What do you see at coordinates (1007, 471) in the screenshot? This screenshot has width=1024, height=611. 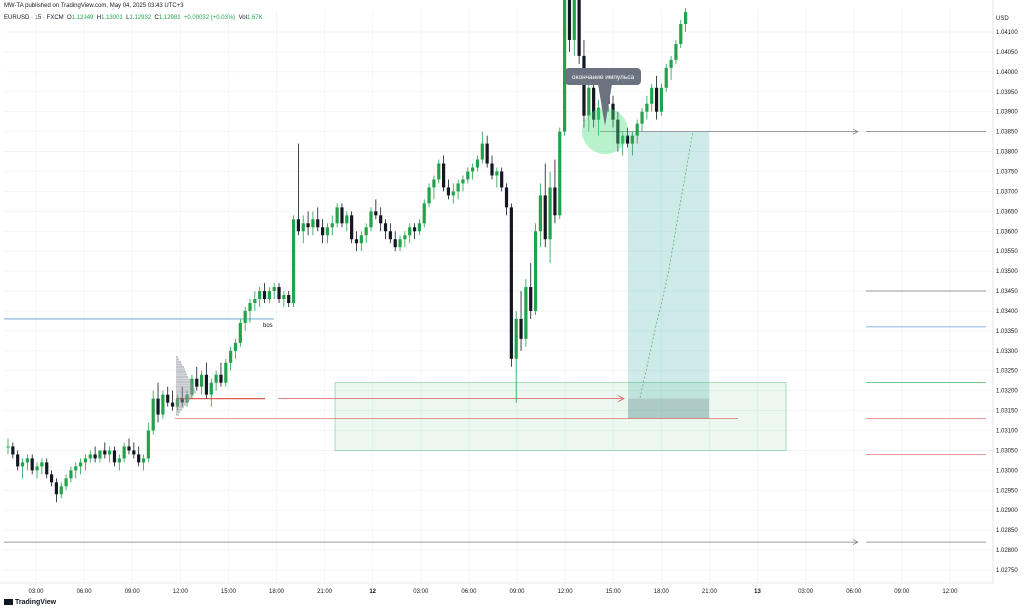 I see `price-tick-label: 1.03000` at bounding box center [1007, 471].